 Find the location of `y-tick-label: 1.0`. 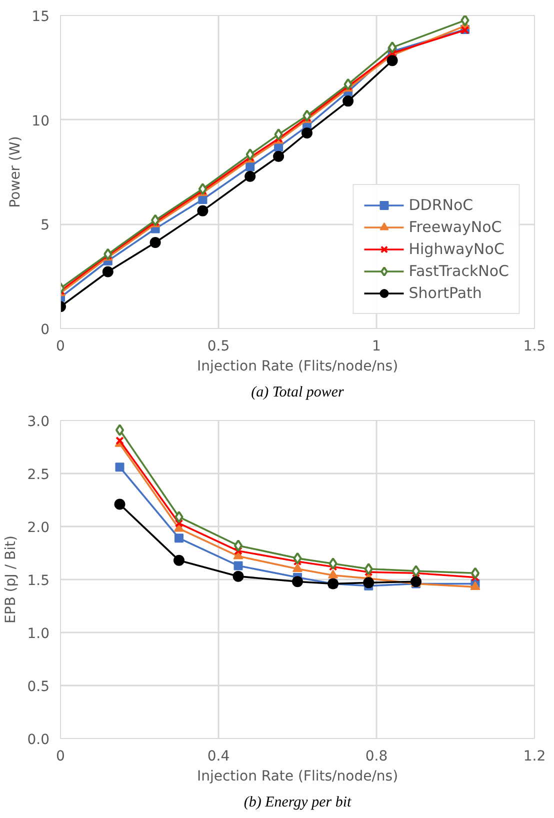

y-tick-label: 1.0 is located at coordinates (38, 634).